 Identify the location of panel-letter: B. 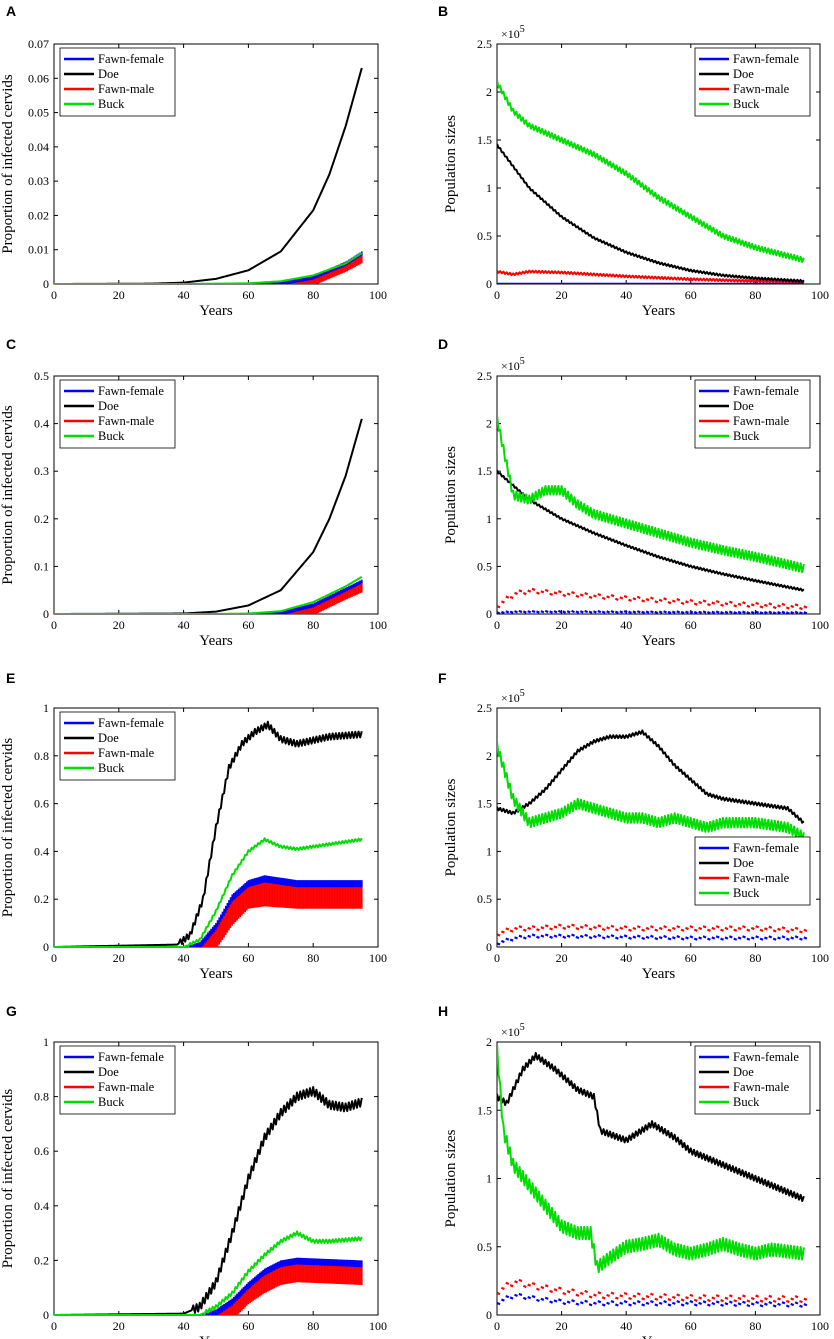
(443, 11).